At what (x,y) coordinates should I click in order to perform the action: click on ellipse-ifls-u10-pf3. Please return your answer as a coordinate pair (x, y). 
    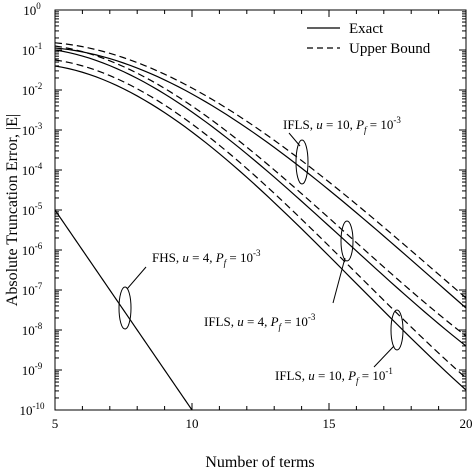
    Looking at the image, I should click on (302, 162).